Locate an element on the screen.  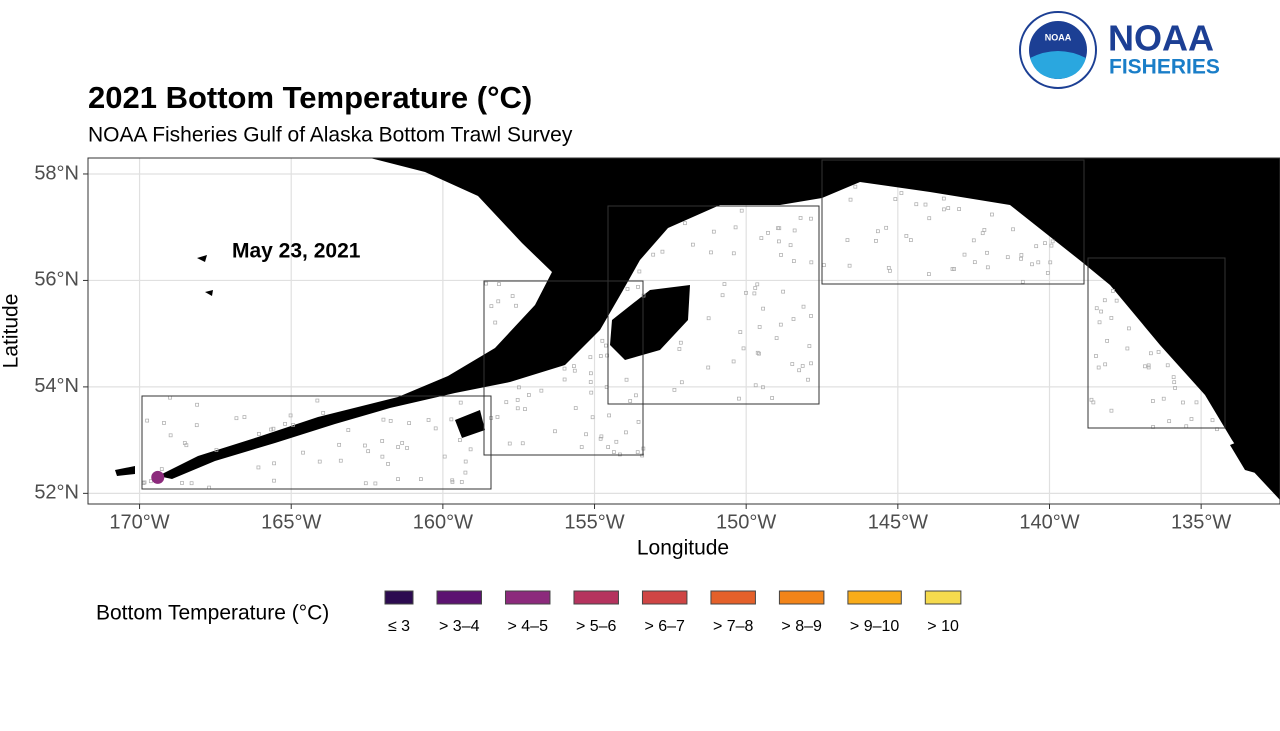
x-tick-label: 140°W is located at coordinates (1049, 522).